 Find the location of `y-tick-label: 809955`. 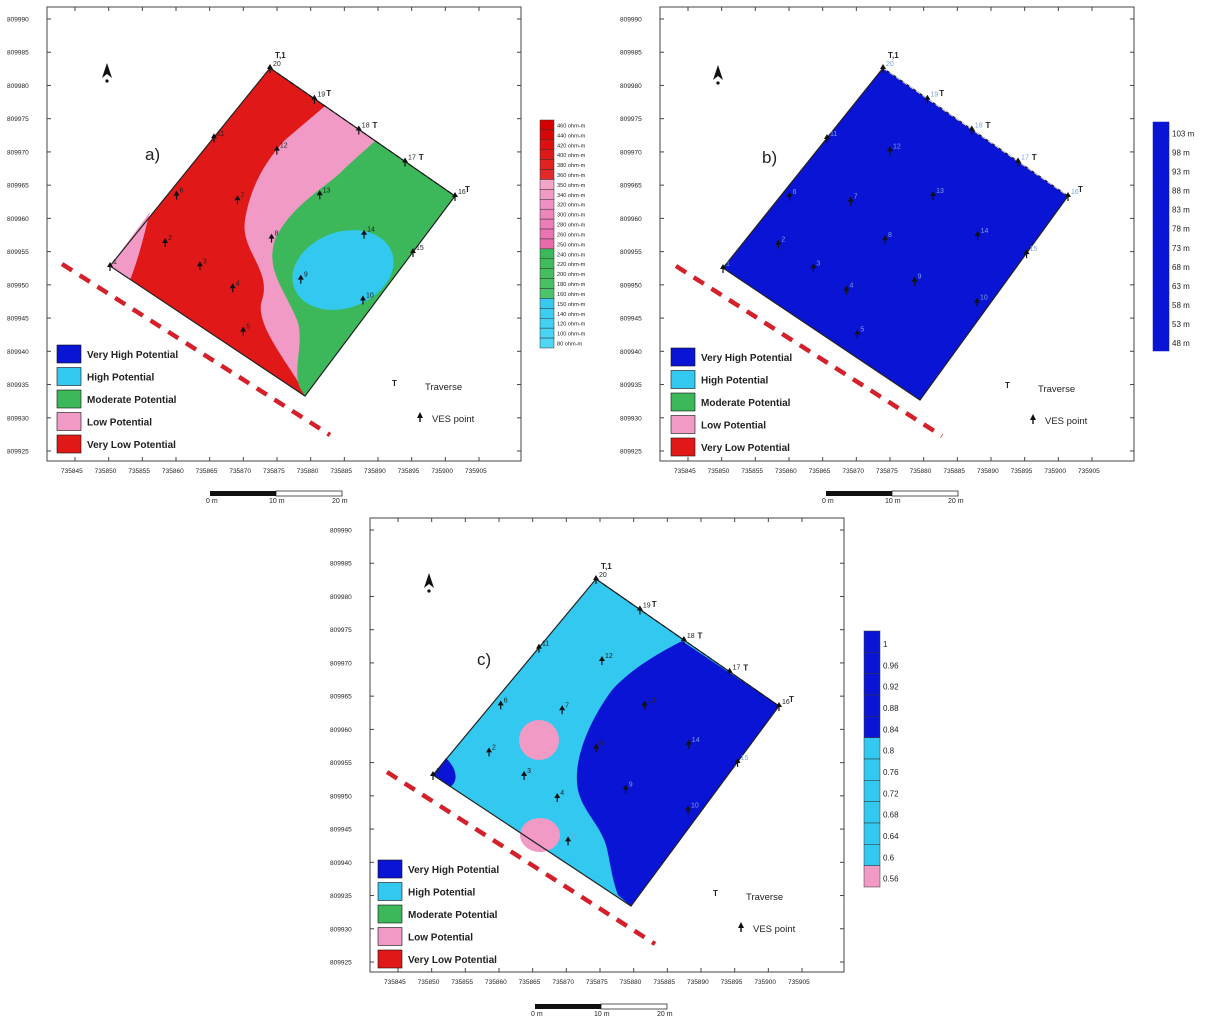

y-tick-label: 809955 is located at coordinates (18, 252).